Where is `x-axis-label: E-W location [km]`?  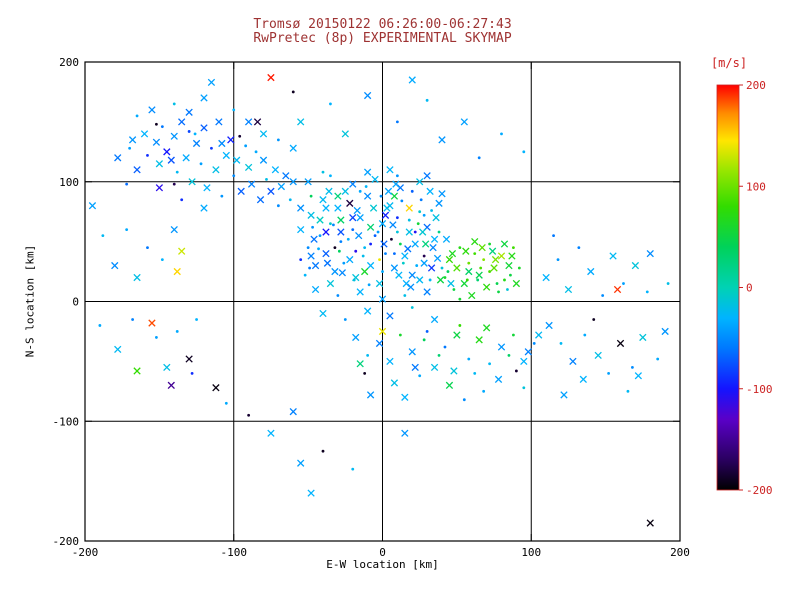
x-axis-label: E-W location [km] is located at coordinates (382, 564).